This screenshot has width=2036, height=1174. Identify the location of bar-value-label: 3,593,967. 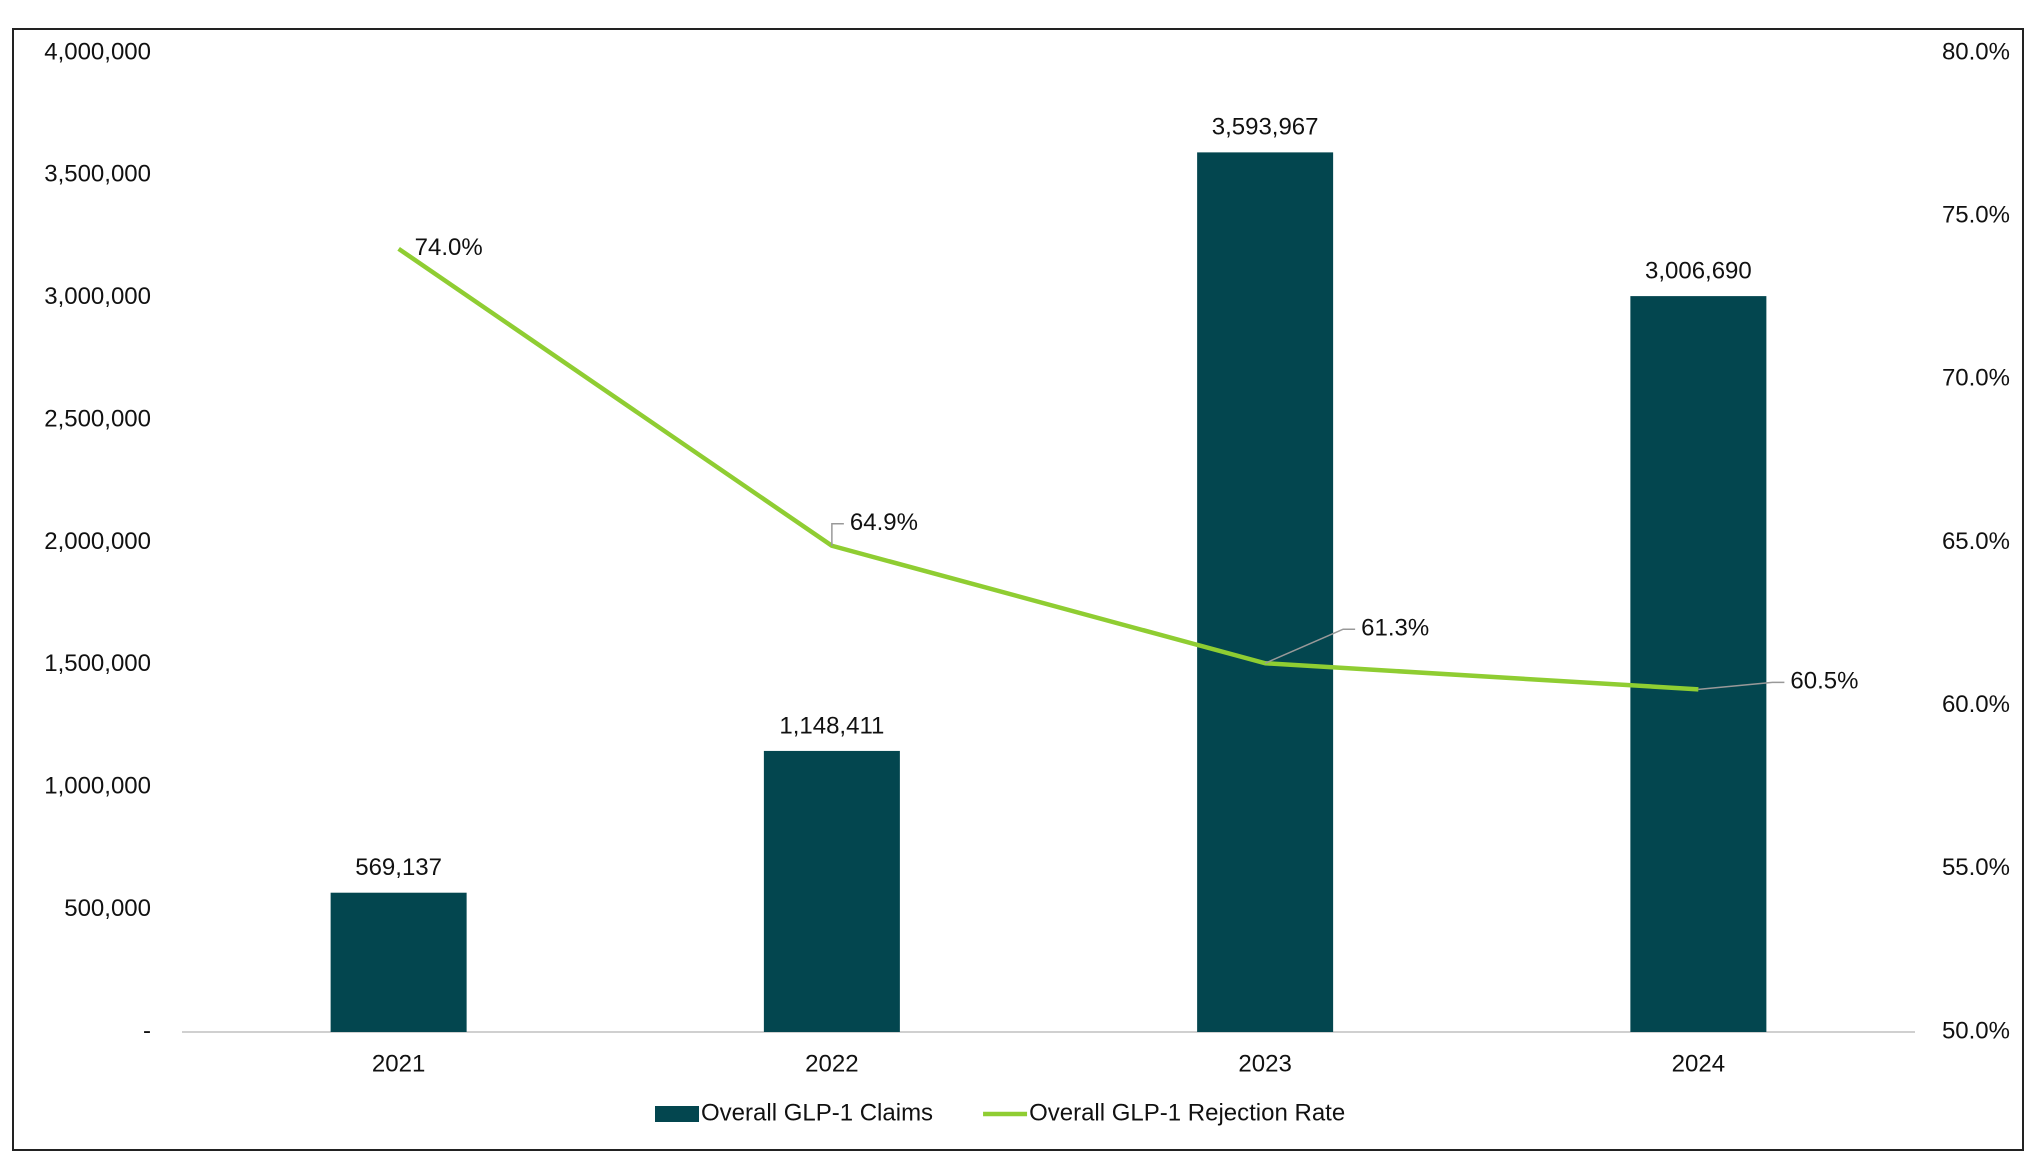
(1265, 127).